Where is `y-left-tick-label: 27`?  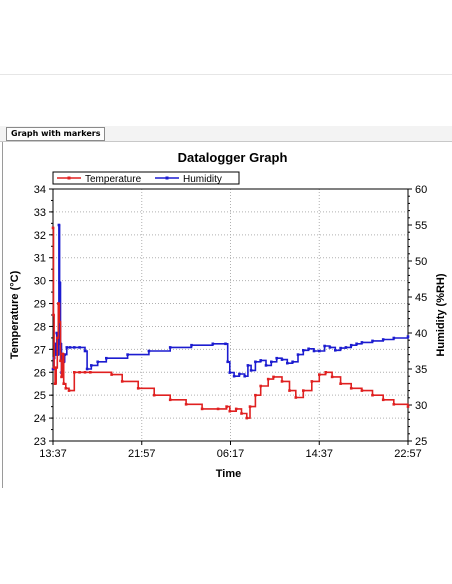 y-left-tick-label: 27 is located at coordinates (40, 350).